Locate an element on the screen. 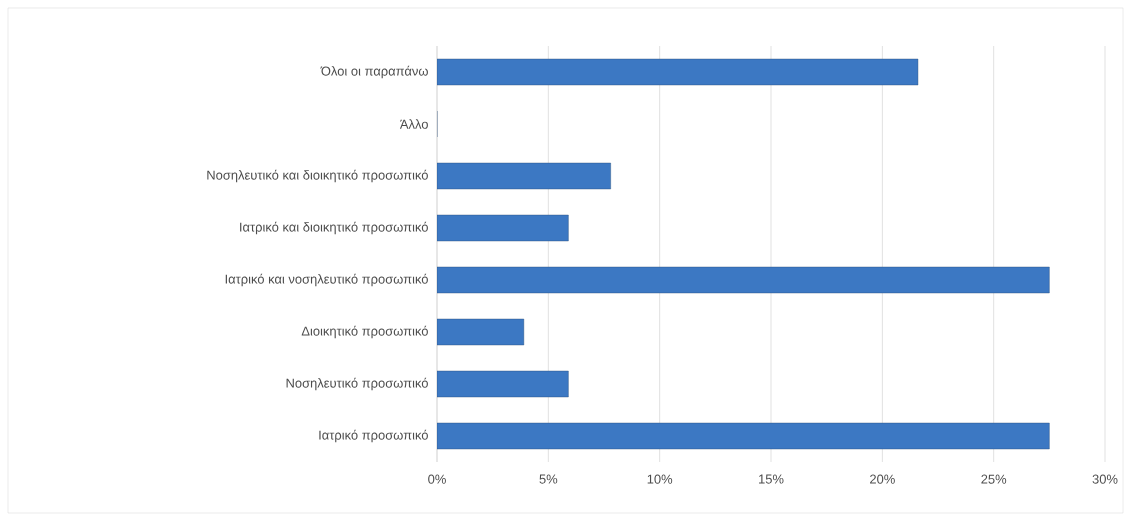  y-tick-label: Νοσηλευτικό προσωπικό is located at coordinates (357, 384).